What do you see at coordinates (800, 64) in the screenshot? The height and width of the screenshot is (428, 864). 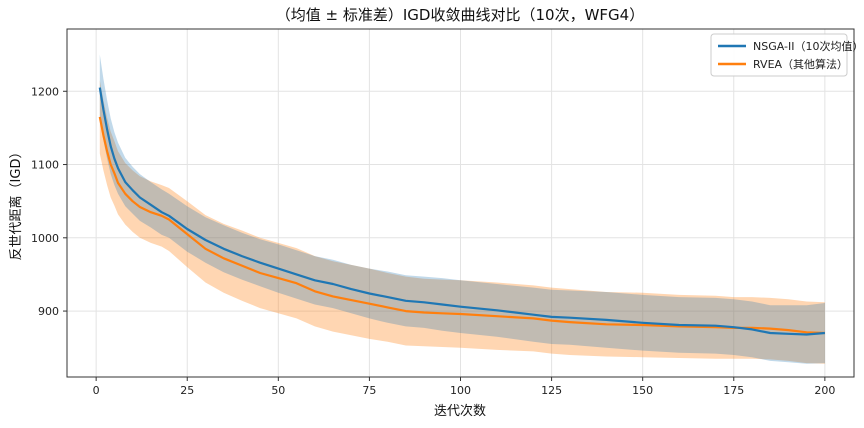 I see `legend-label-rvea: RVEA（其他算法）` at bounding box center [800, 64].